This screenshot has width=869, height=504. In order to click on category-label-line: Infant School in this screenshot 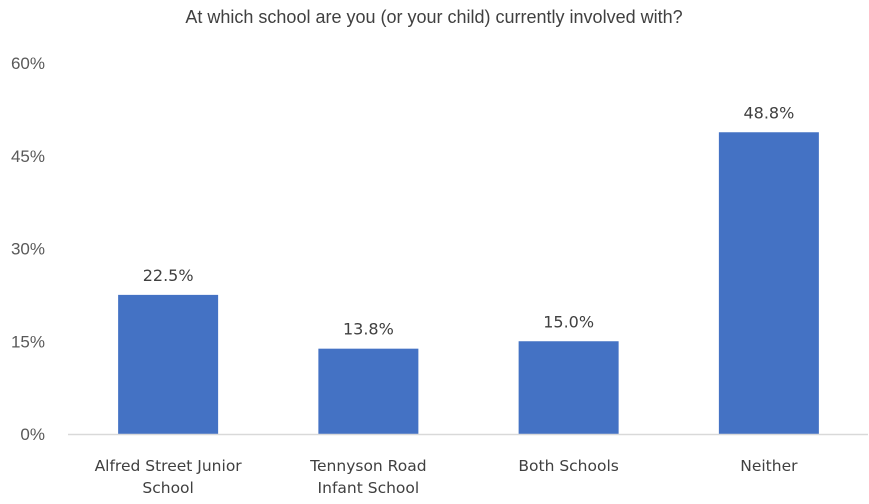, I will do `click(369, 488)`.